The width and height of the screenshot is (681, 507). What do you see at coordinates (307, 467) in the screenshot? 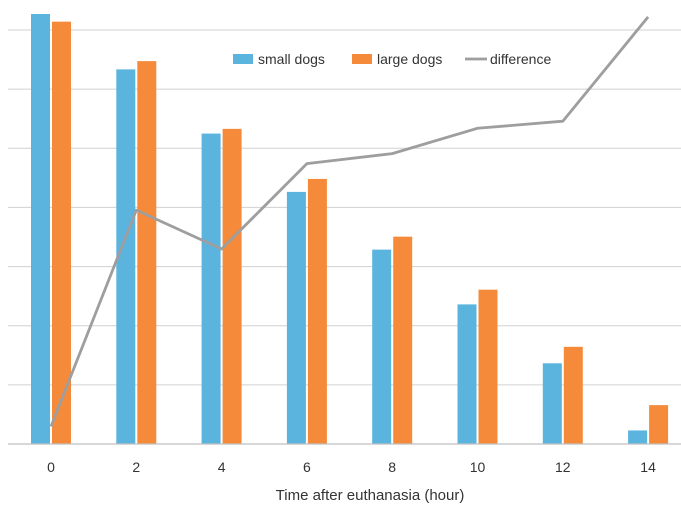
I see `x-tick-label: 6` at bounding box center [307, 467].